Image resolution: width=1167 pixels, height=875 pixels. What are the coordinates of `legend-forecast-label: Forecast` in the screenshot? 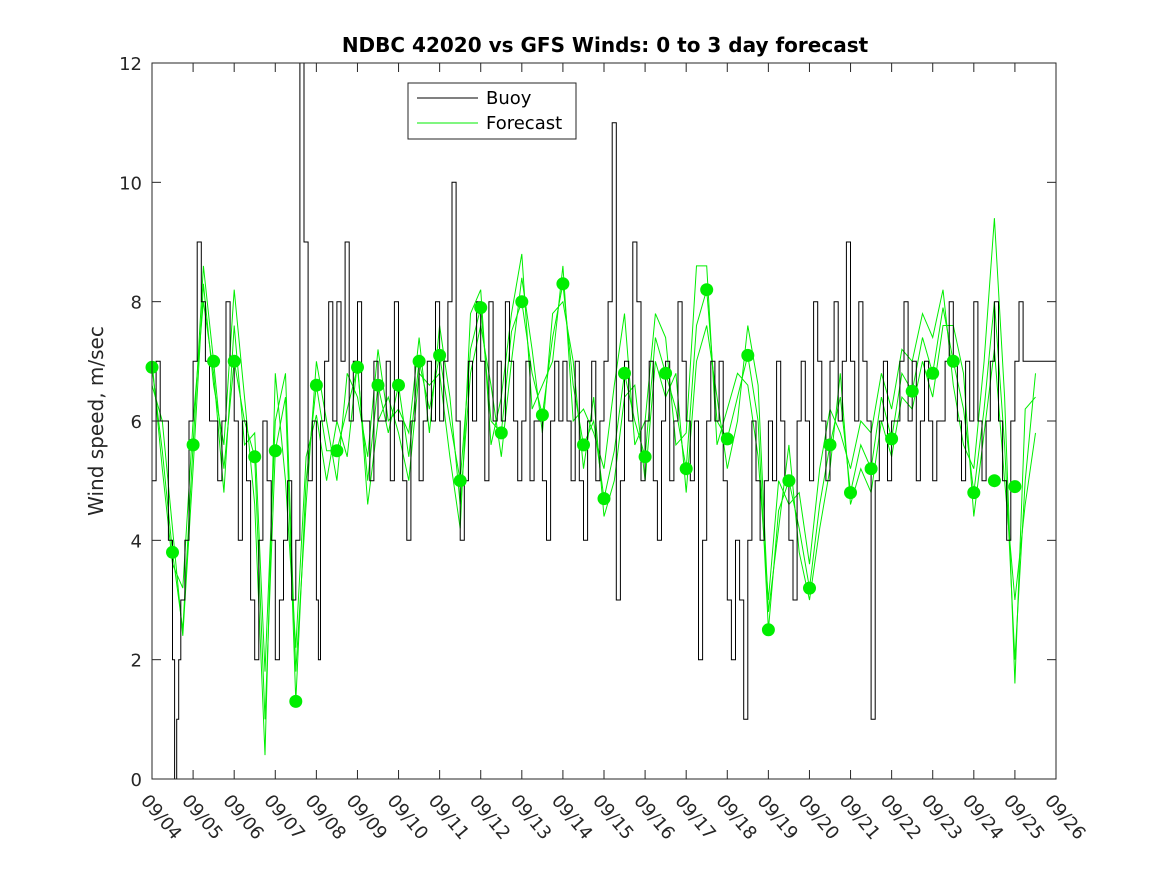 It's located at (524, 123).